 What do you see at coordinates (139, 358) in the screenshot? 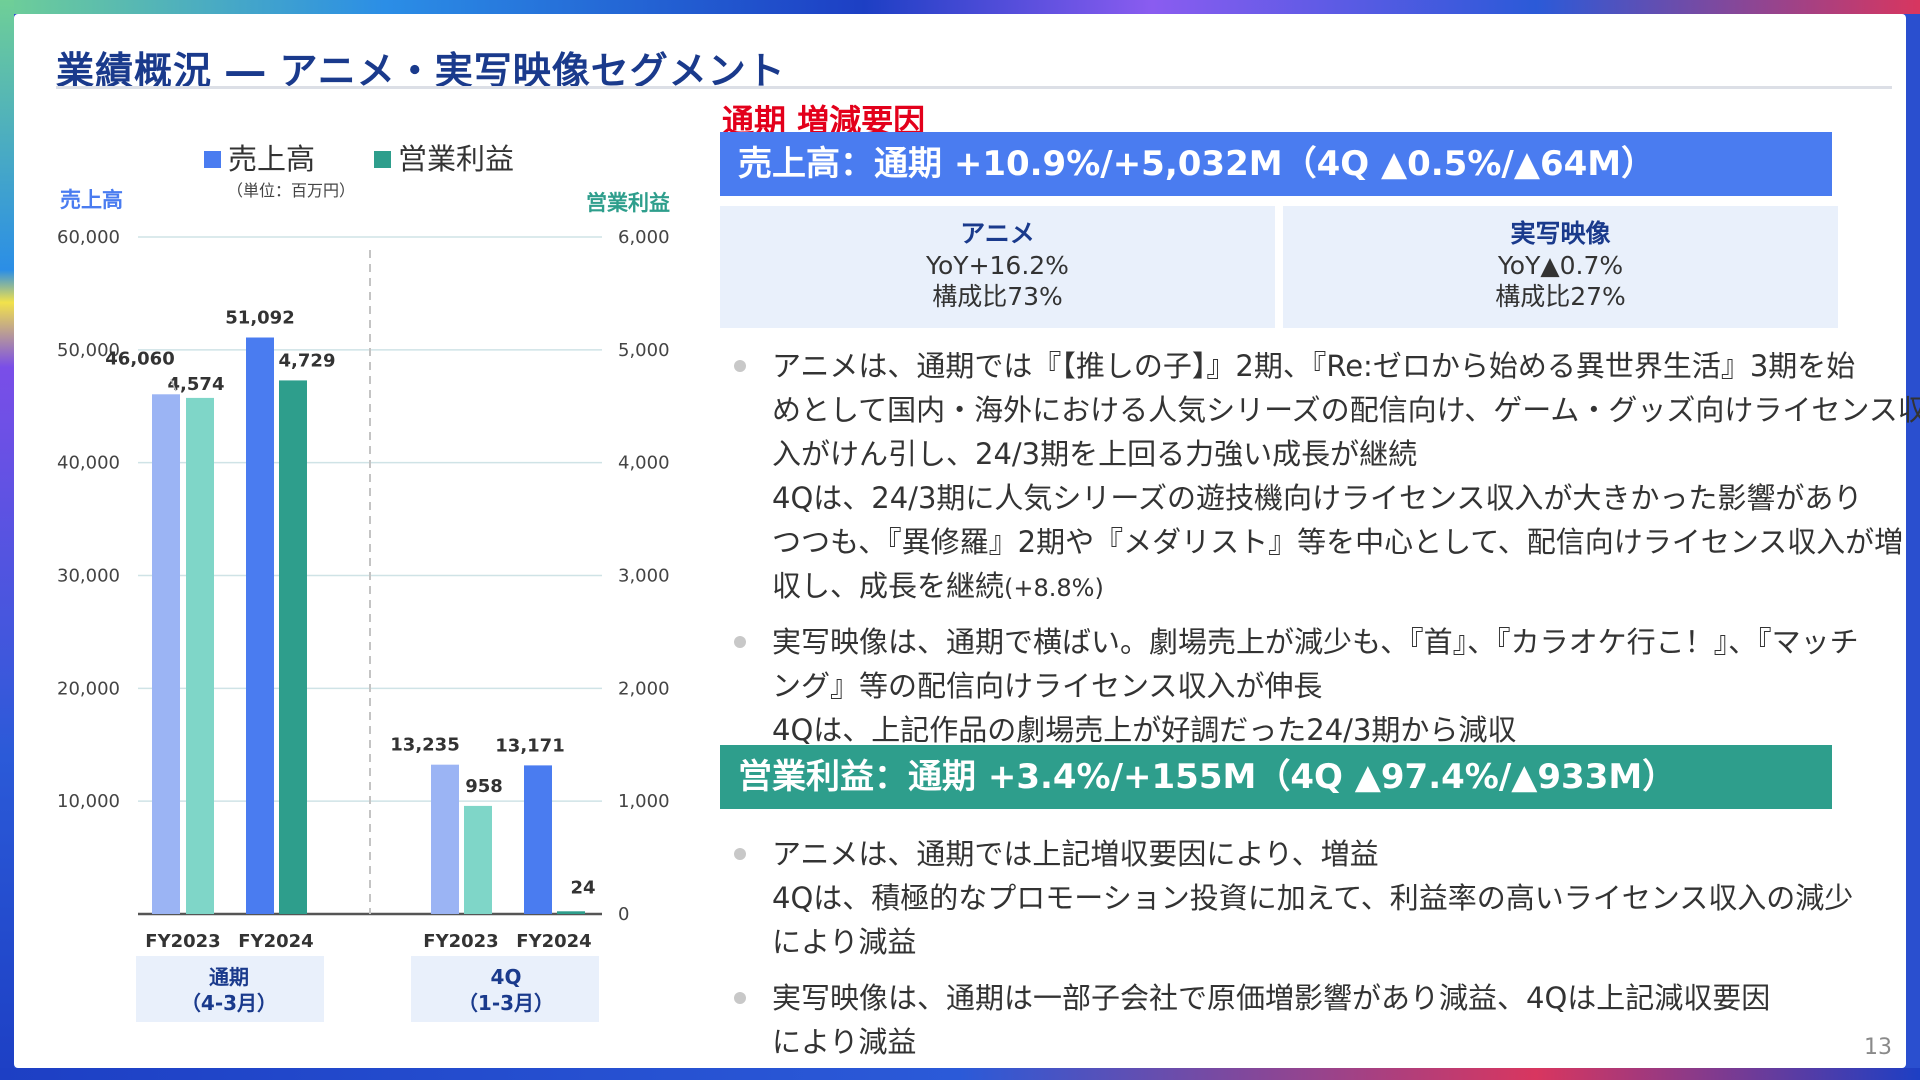
I see `data-label-sales: 46,060` at bounding box center [139, 358].